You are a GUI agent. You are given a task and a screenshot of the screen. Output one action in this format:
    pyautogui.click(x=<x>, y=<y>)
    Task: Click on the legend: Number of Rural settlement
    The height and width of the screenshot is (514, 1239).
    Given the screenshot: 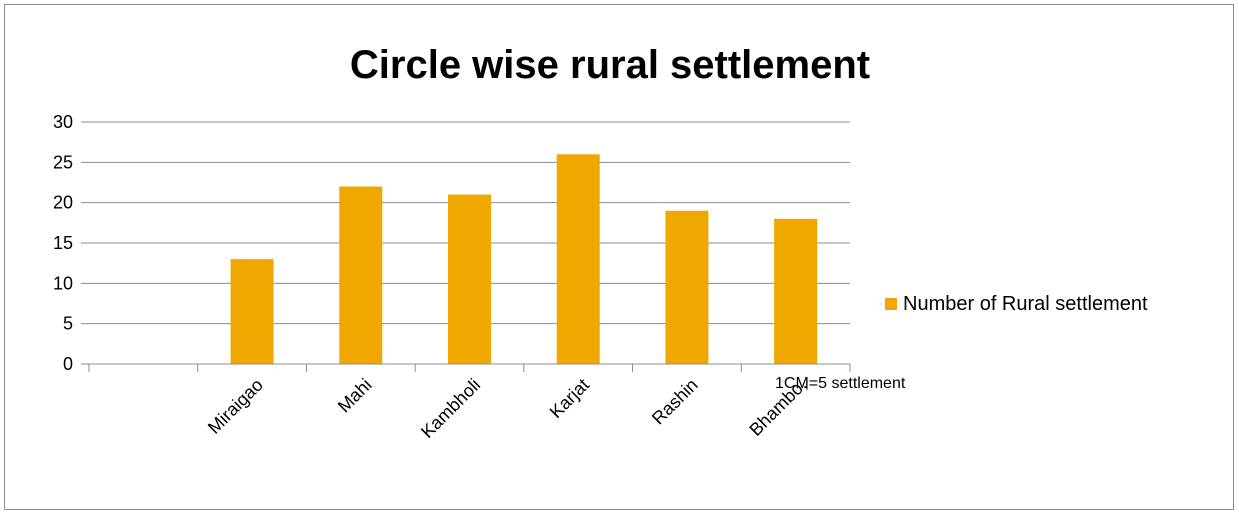 What is the action you would take?
    pyautogui.click(x=1016, y=304)
    